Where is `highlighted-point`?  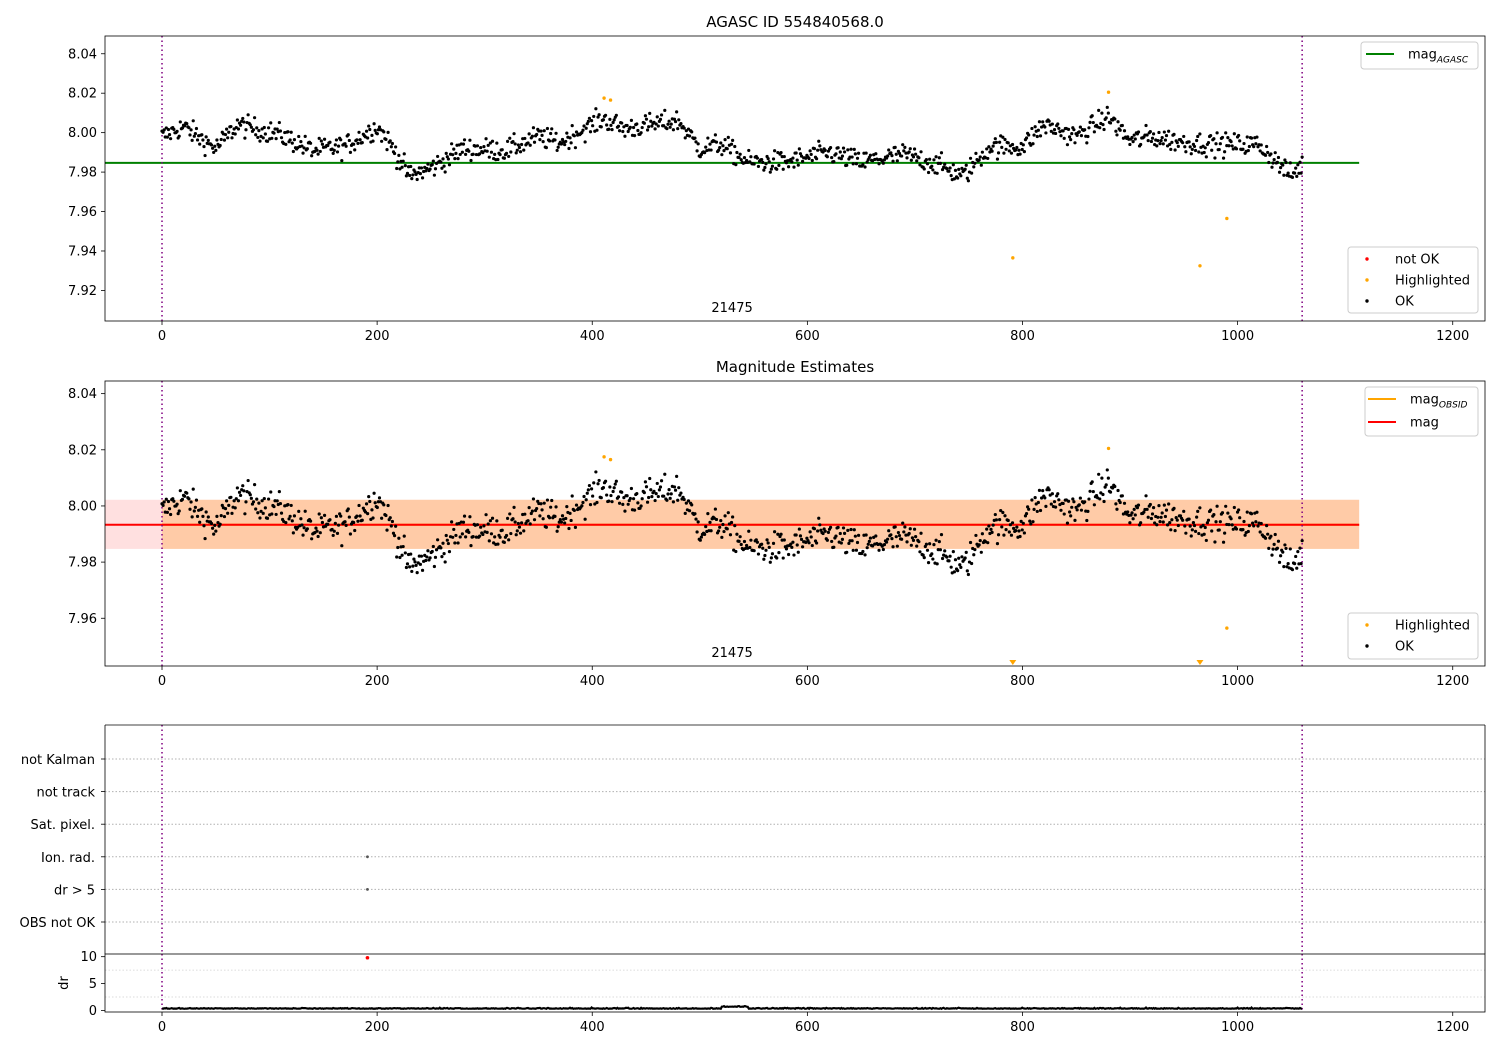 highlighted-point is located at coordinates (1200, 266).